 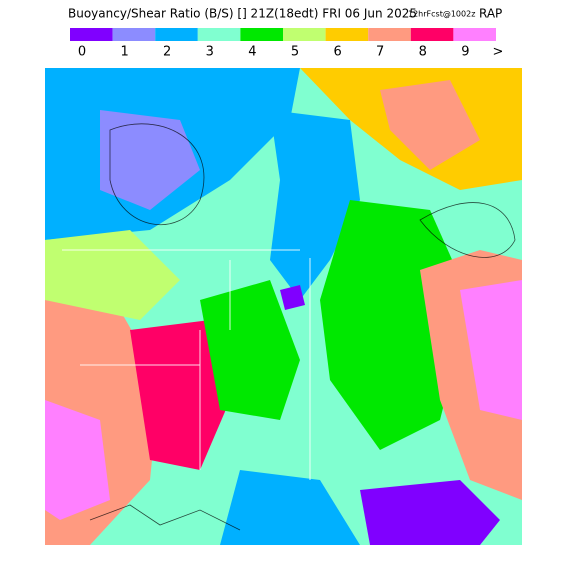 I want to click on model-label: RAP, so click(x=490, y=14).